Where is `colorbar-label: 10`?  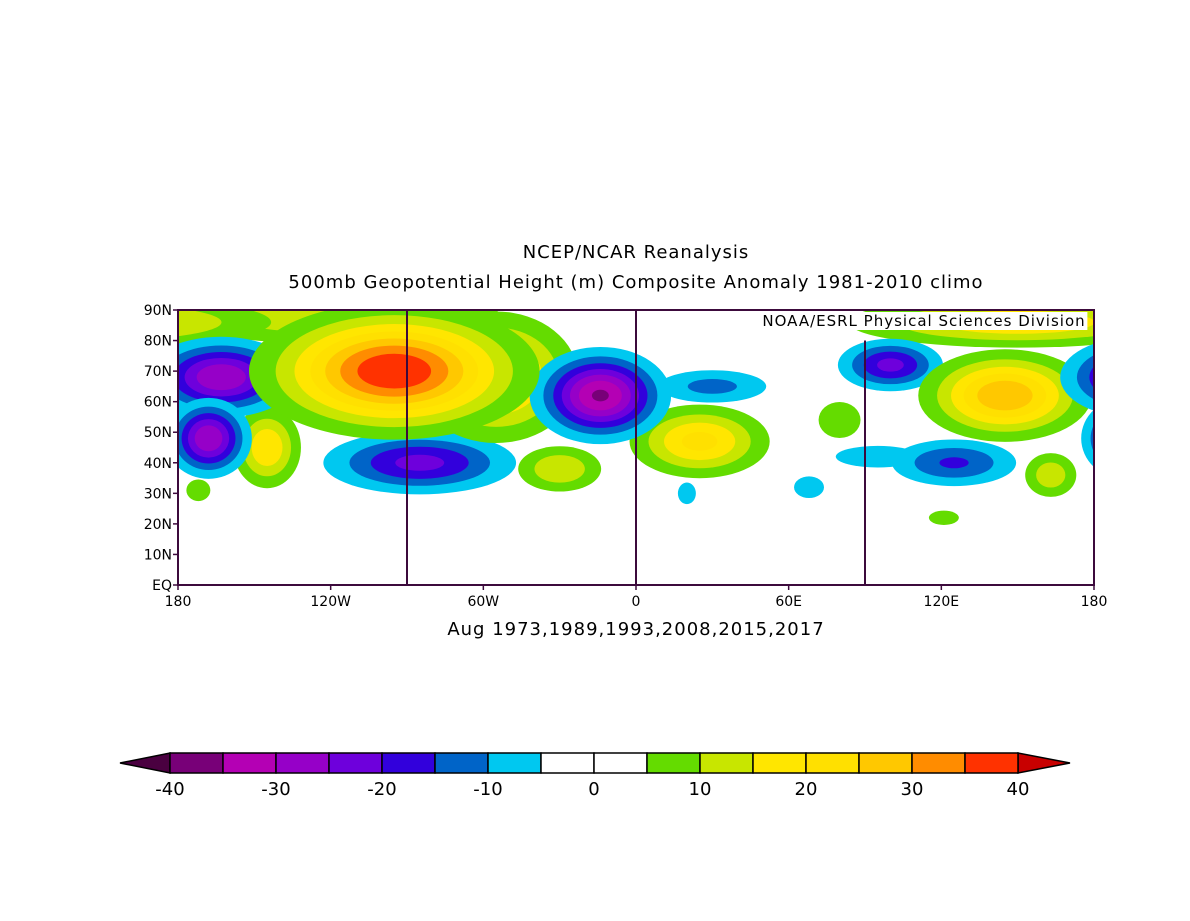 colorbar-label: 10 is located at coordinates (700, 789).